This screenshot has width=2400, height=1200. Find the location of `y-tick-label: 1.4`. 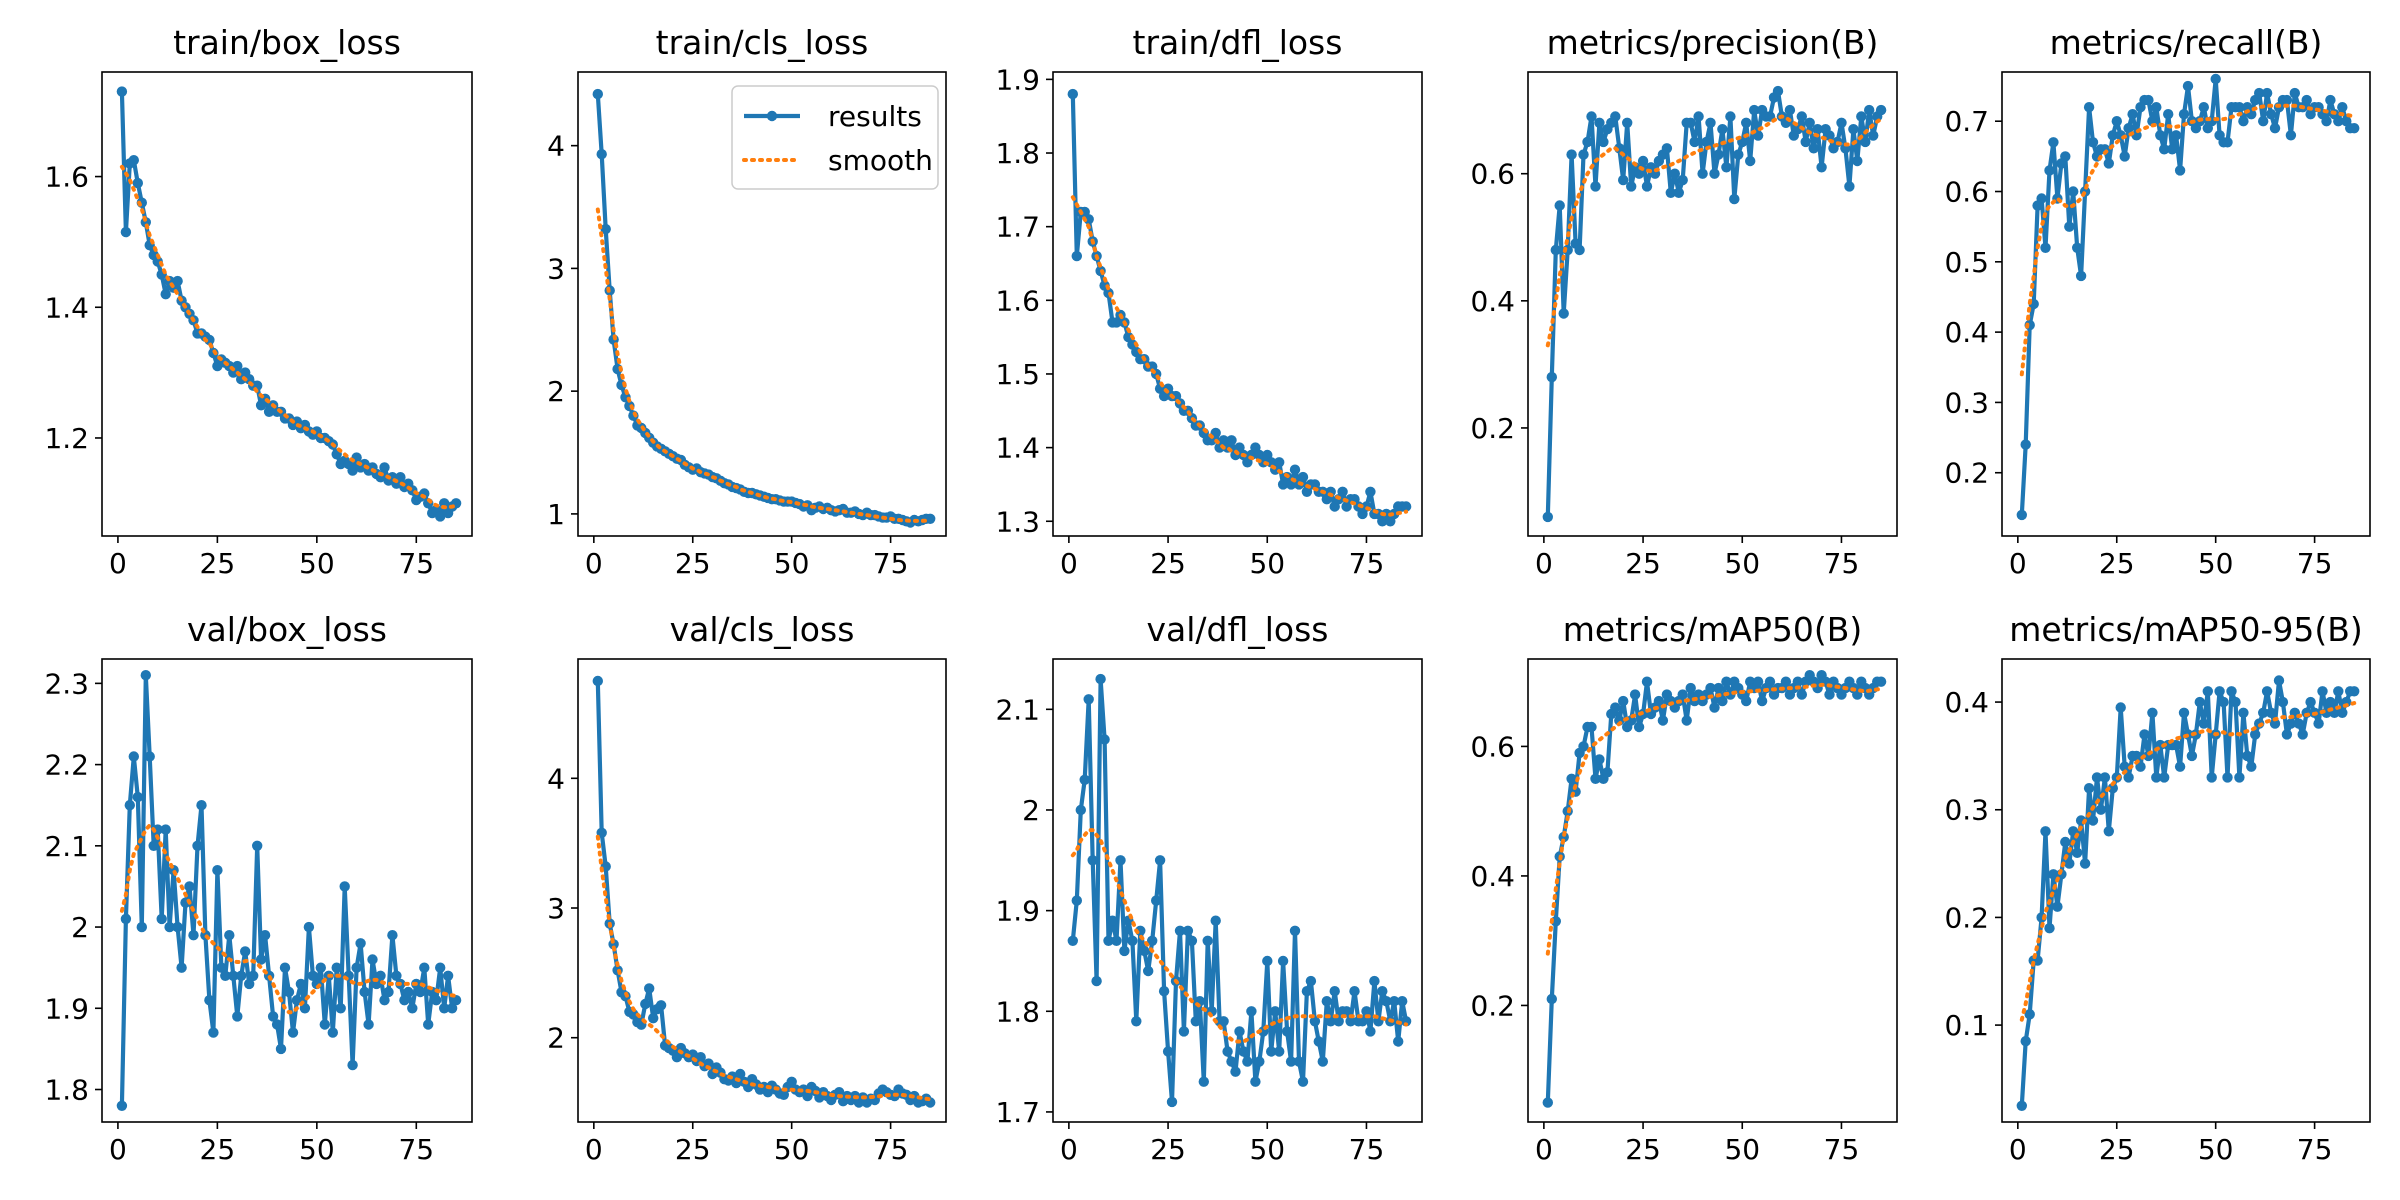

y-tick-label: 1.4 is located at coordinates (66, 307).